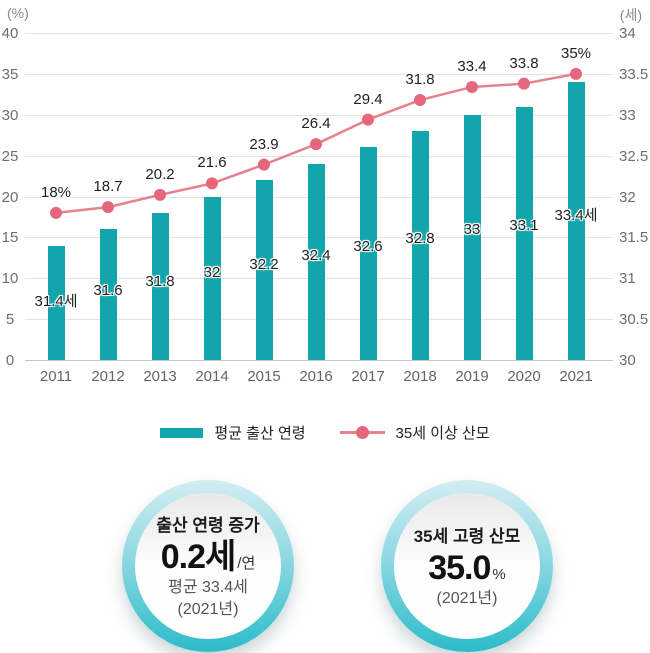 This screenshot has height=653, width=650. I want to click on line-value-label: 23.9, so click(264, 144).